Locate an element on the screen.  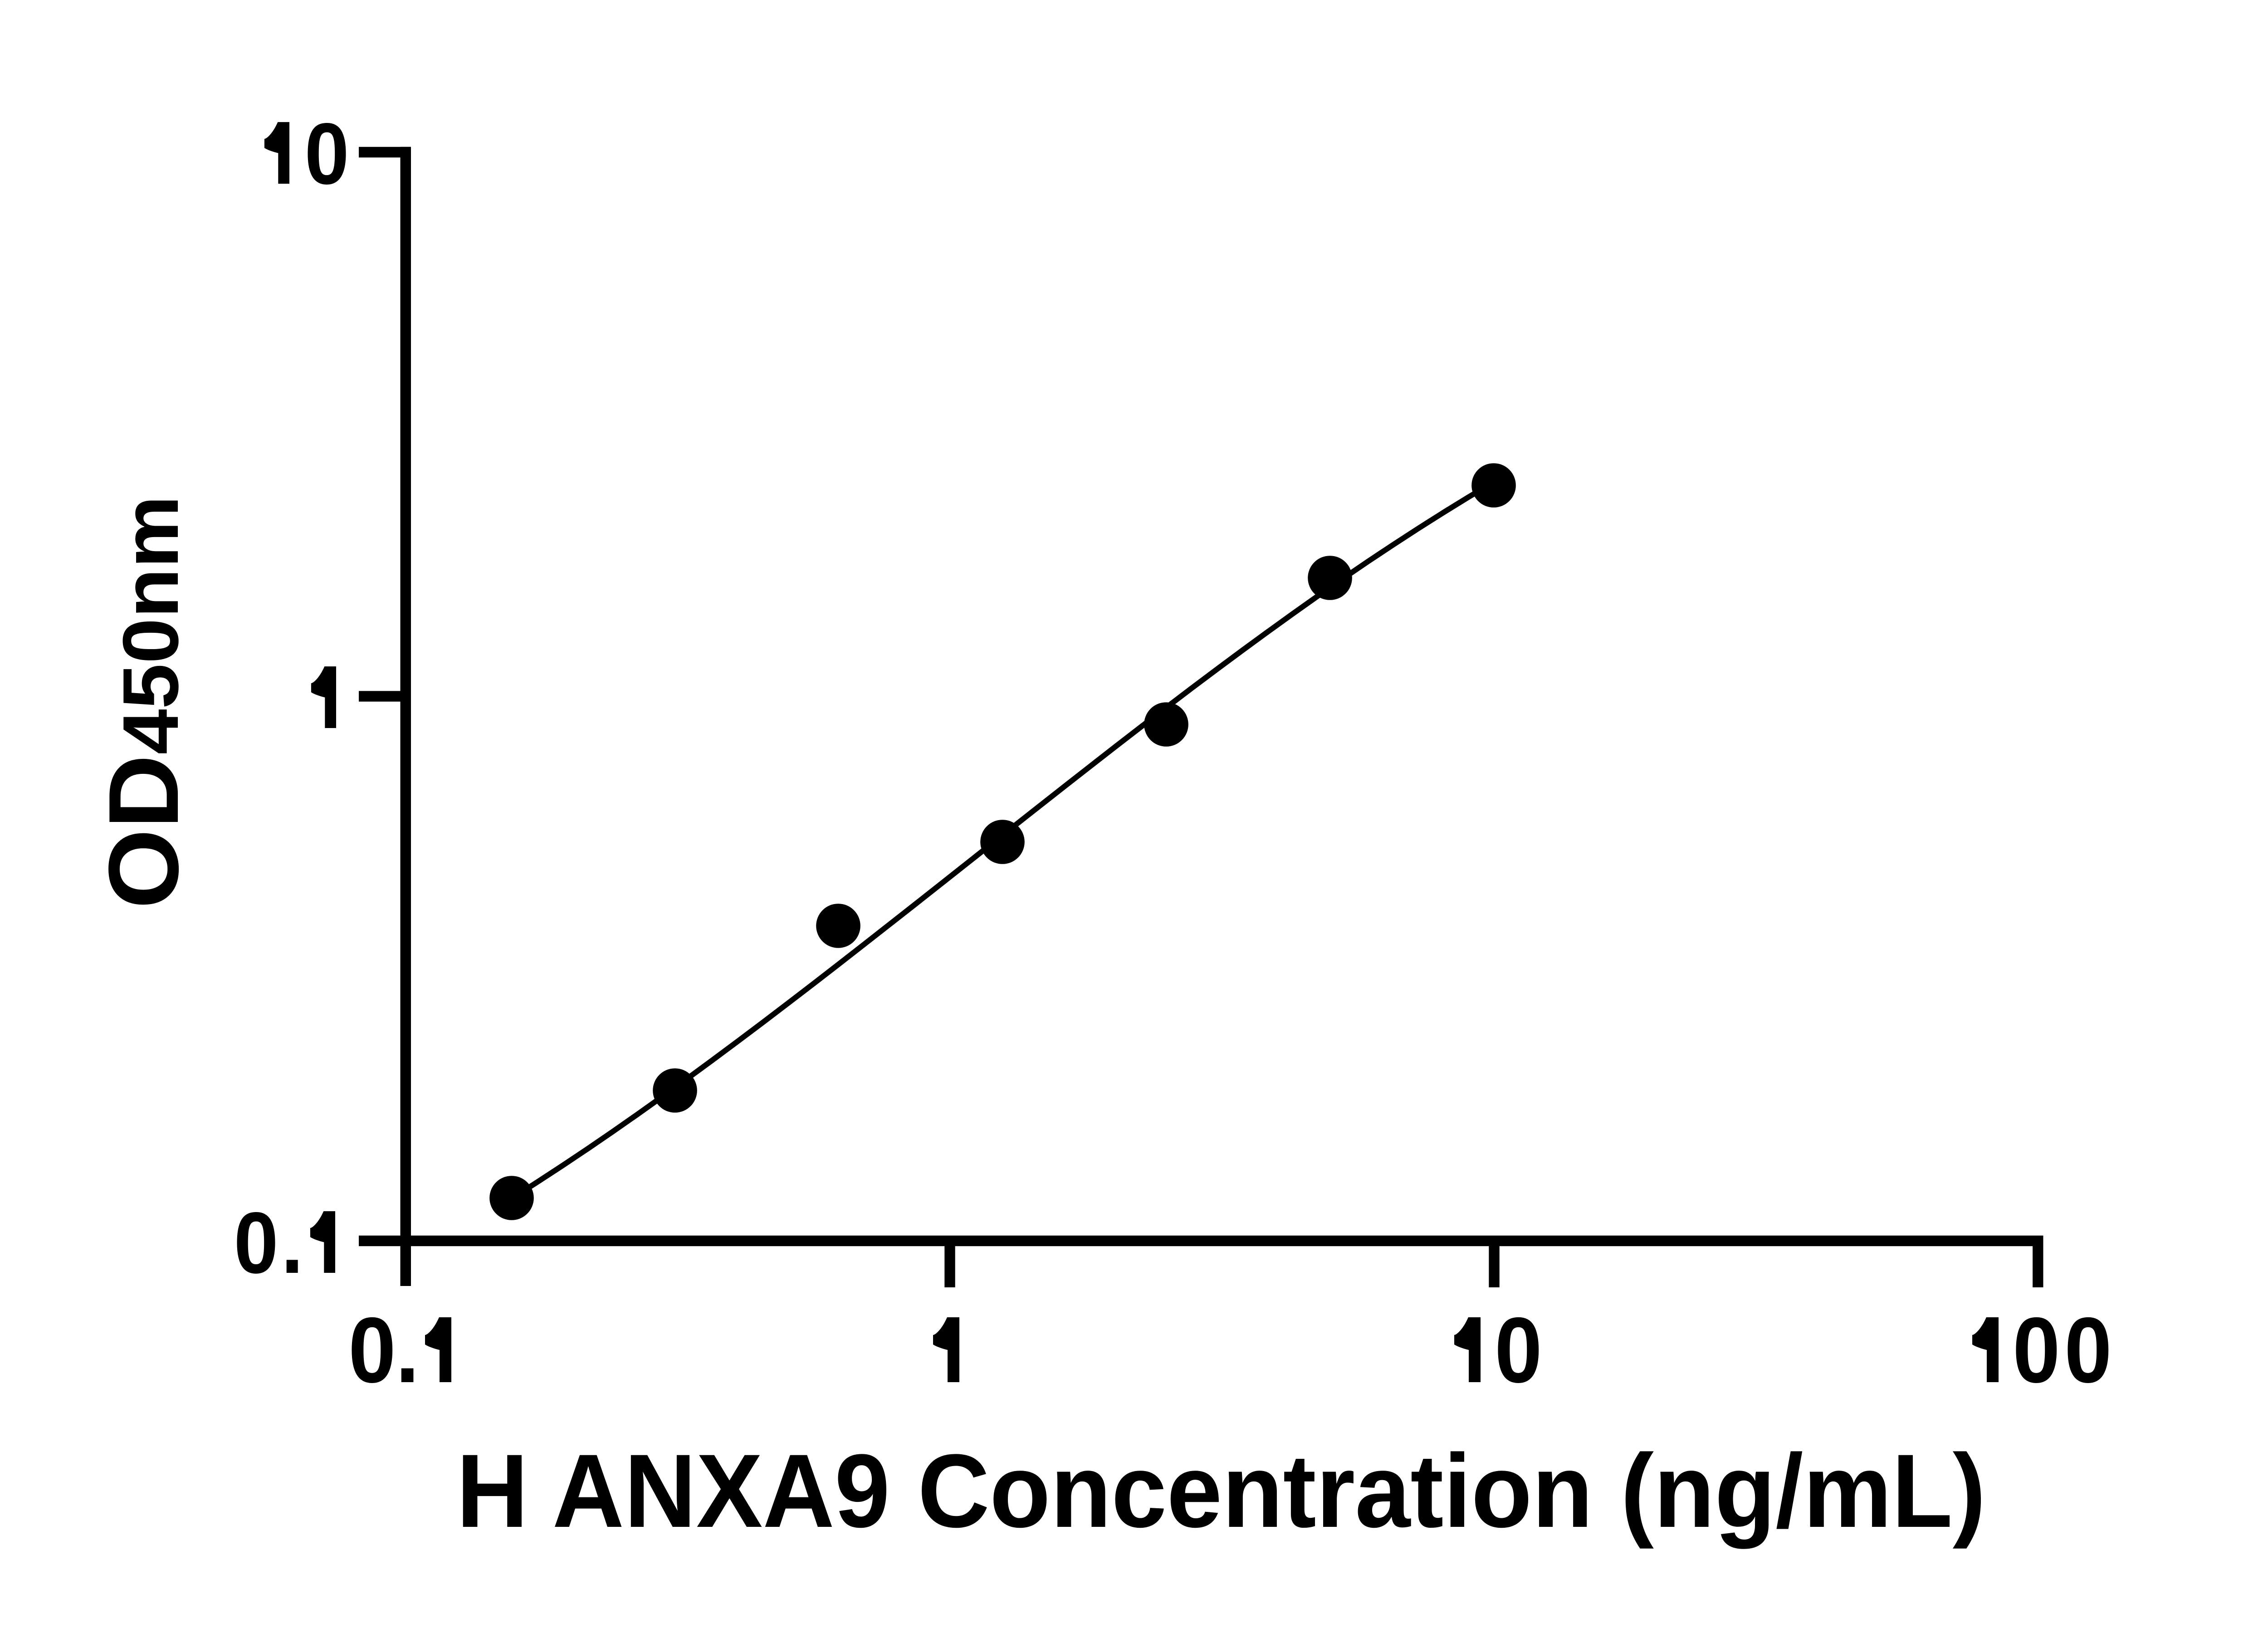
svg-text: H ANXA9 Concentration (ng/mL) is located at coordinates (1221, 1490).